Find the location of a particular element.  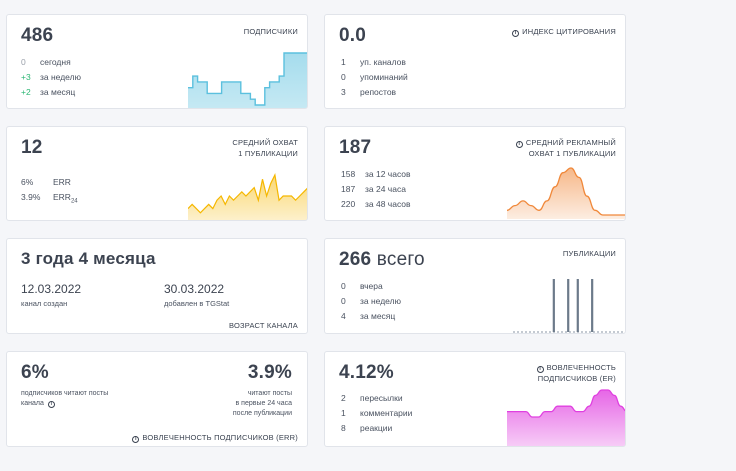

list-item: 0 за неделю is located at coordinates (371, 301).